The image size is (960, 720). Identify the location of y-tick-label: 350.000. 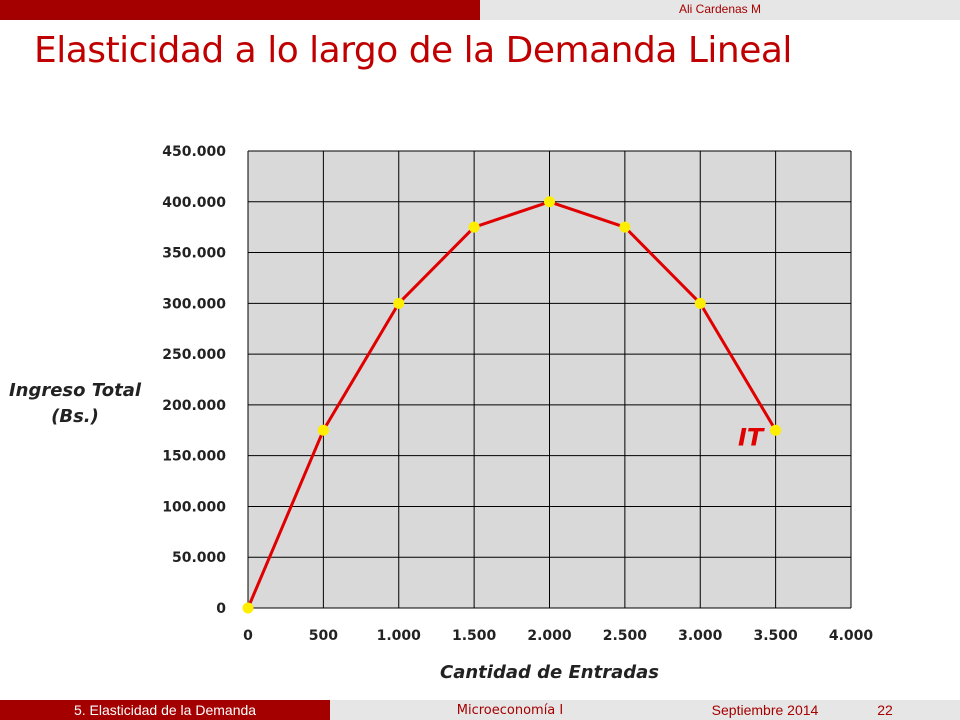
(194, 254).